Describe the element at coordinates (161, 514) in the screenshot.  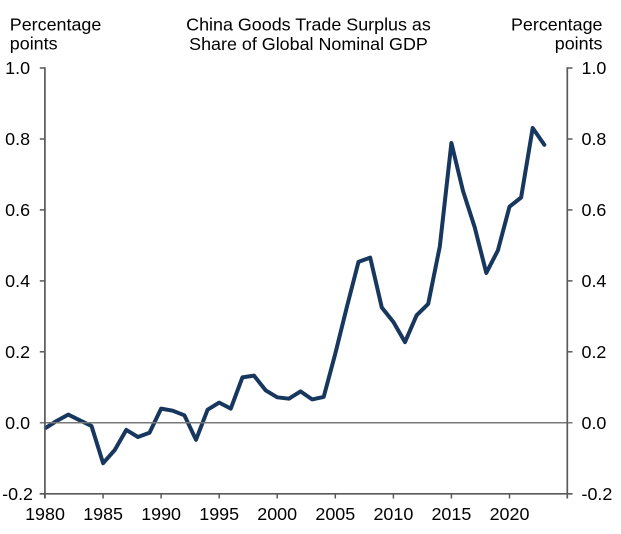
I see `svg-text: 1990` at that location.